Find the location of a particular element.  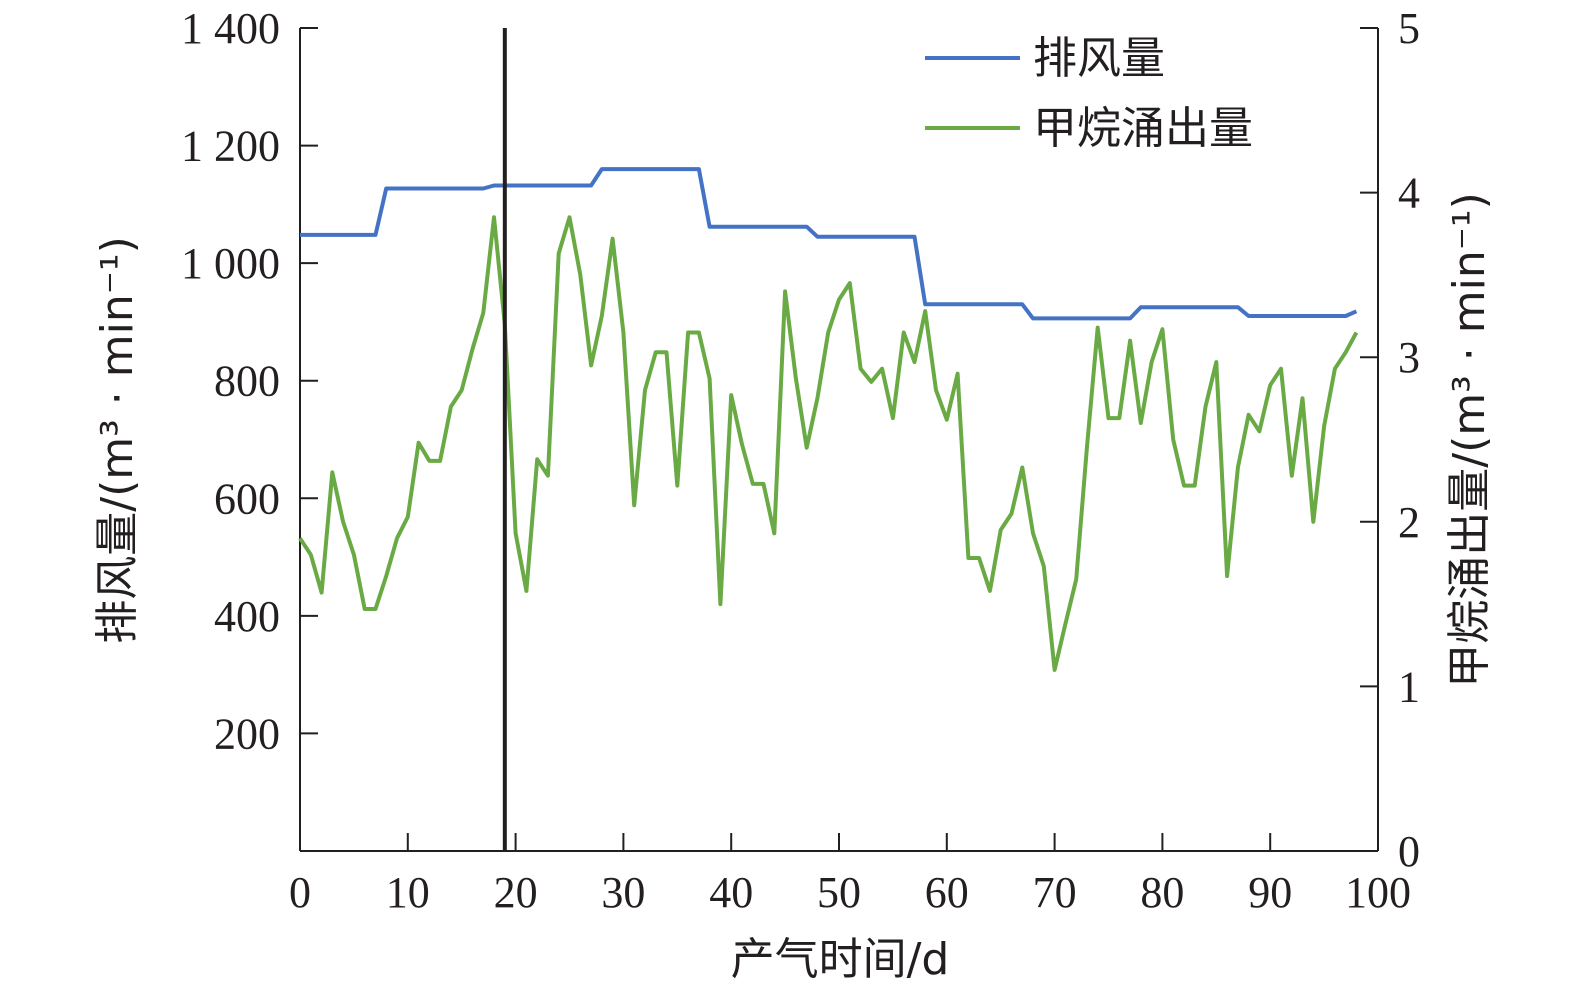

right-y-axis-title: 甲烷涌出量/(m³ · min⁻¹) is located at coordinates (1469, 439).